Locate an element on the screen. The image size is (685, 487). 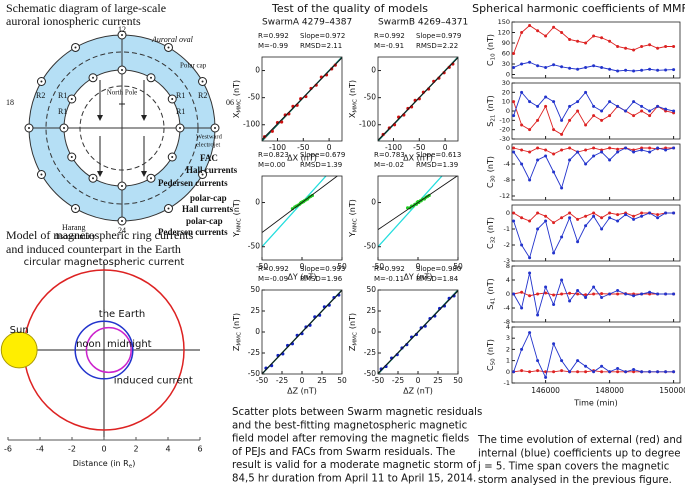
series-line is located at coordinates (593, 235).